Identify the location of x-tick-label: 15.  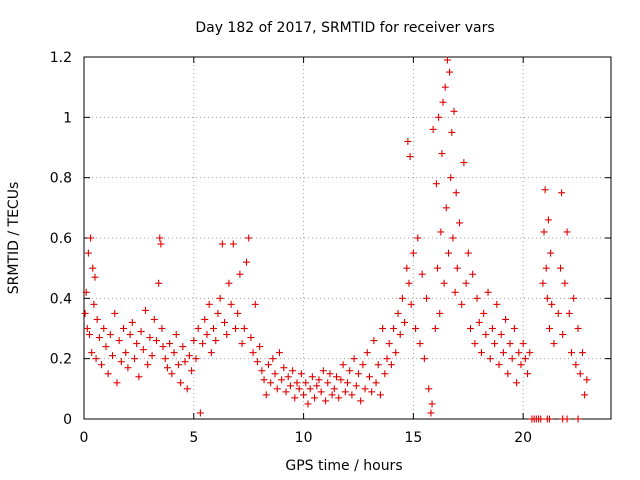
(413, 438).